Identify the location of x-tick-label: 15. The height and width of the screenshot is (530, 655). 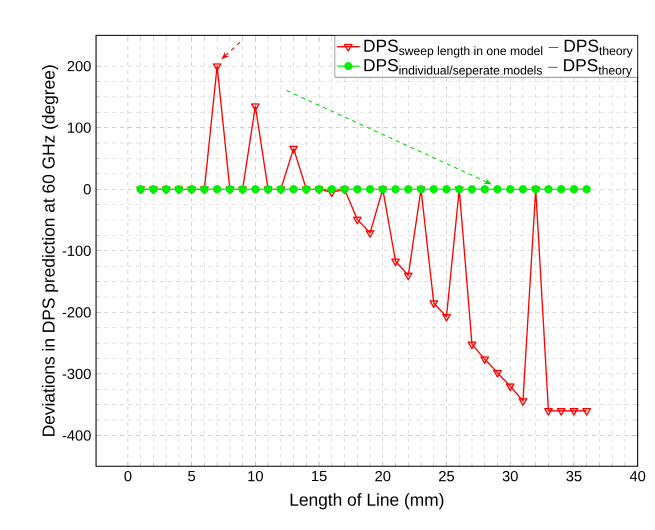
(319, 476).